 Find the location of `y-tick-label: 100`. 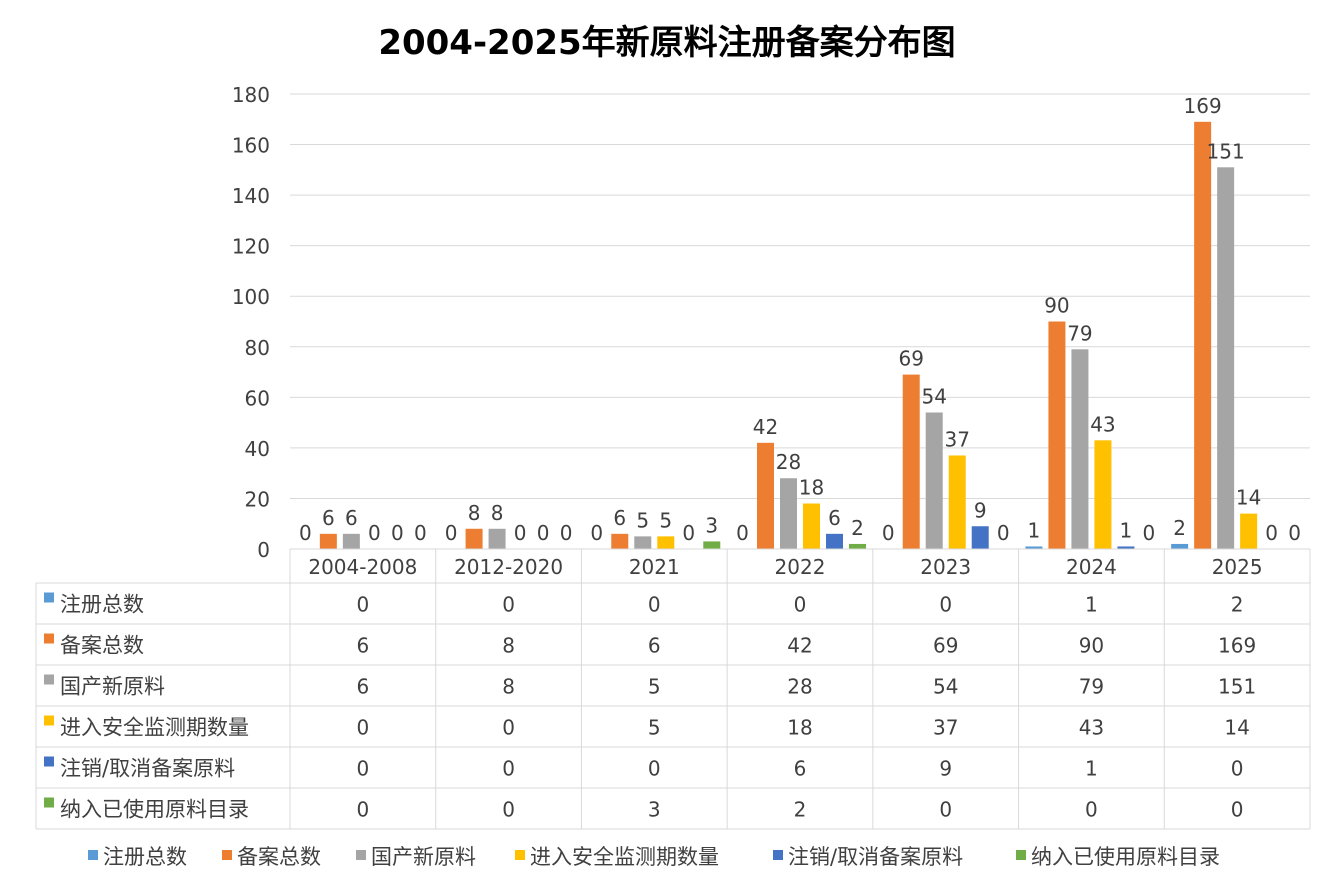

y-tick-label: 100 is located at coordinates (251, 297).